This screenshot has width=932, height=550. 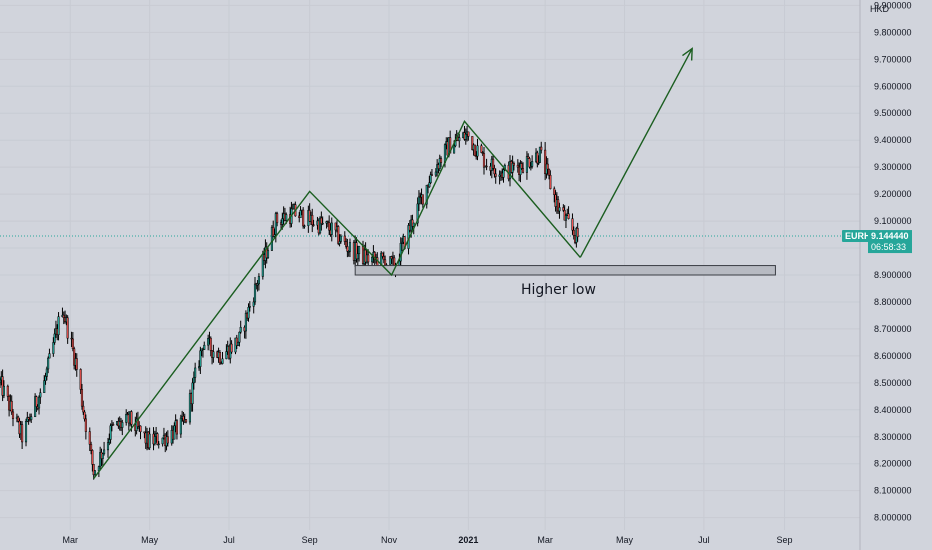 What do you see at coordinates (888, 247) in the screenshot?
I see `countdown-label: 06:58:33` at bounding box center [888, 247].